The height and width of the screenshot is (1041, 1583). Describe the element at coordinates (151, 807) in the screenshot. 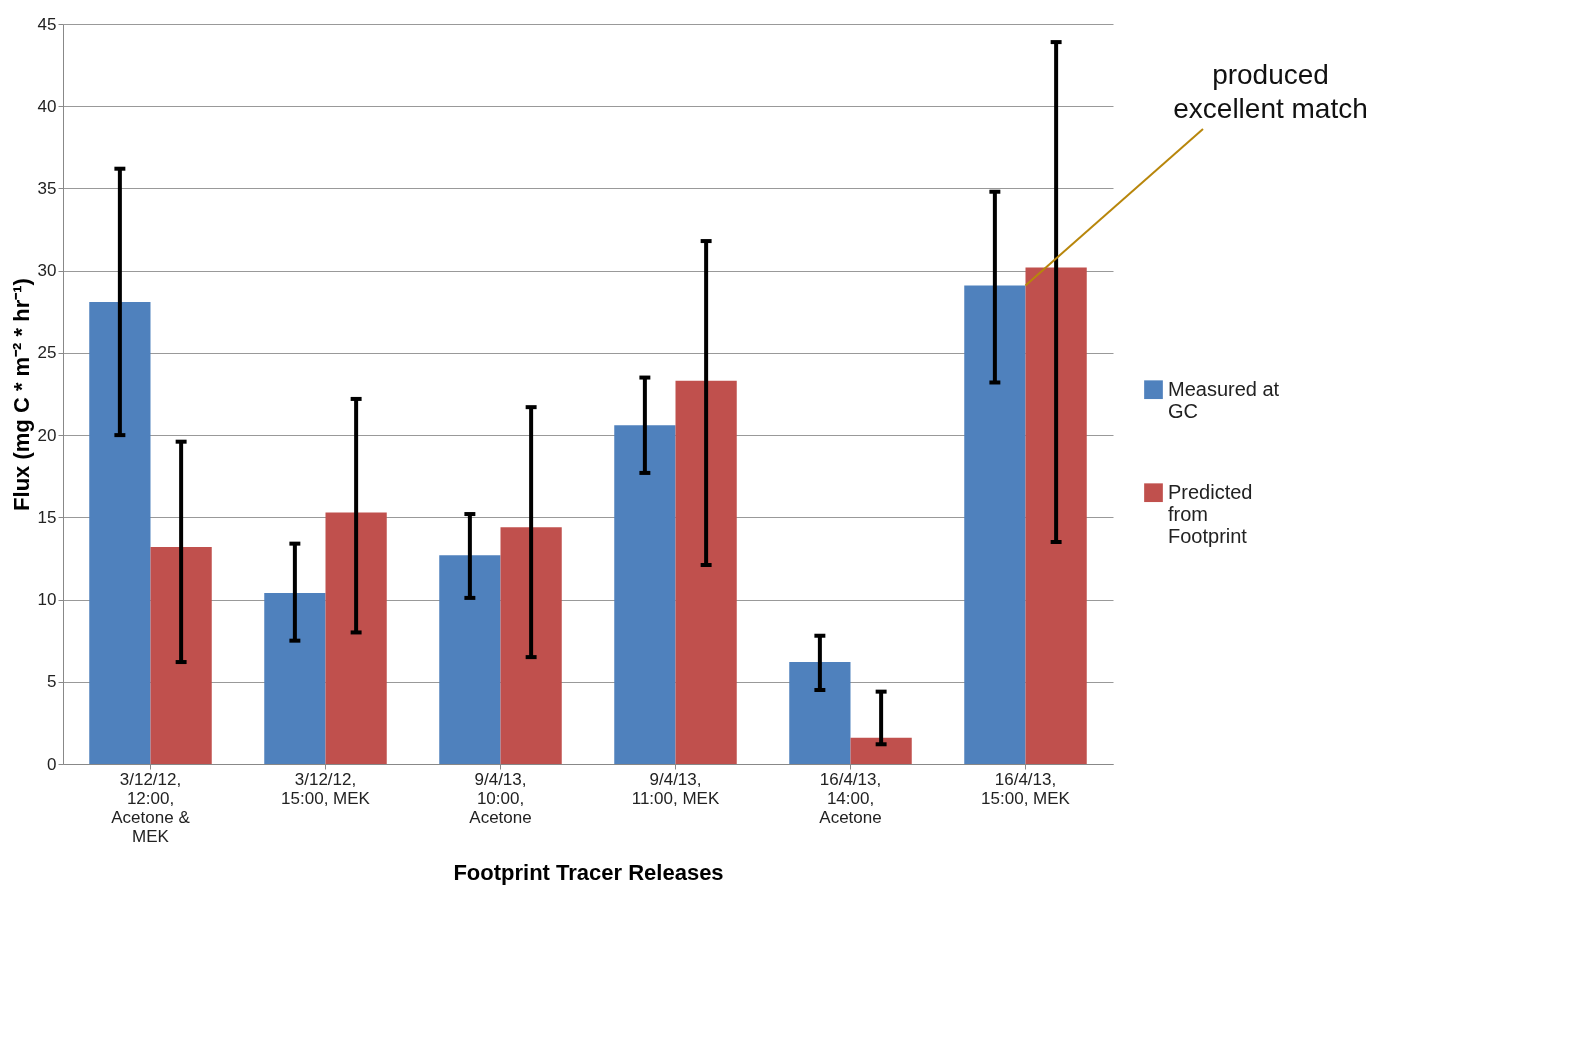

I see `x-tick-label: 3/12/12, 12:00, Acetone & MEK` at that location.